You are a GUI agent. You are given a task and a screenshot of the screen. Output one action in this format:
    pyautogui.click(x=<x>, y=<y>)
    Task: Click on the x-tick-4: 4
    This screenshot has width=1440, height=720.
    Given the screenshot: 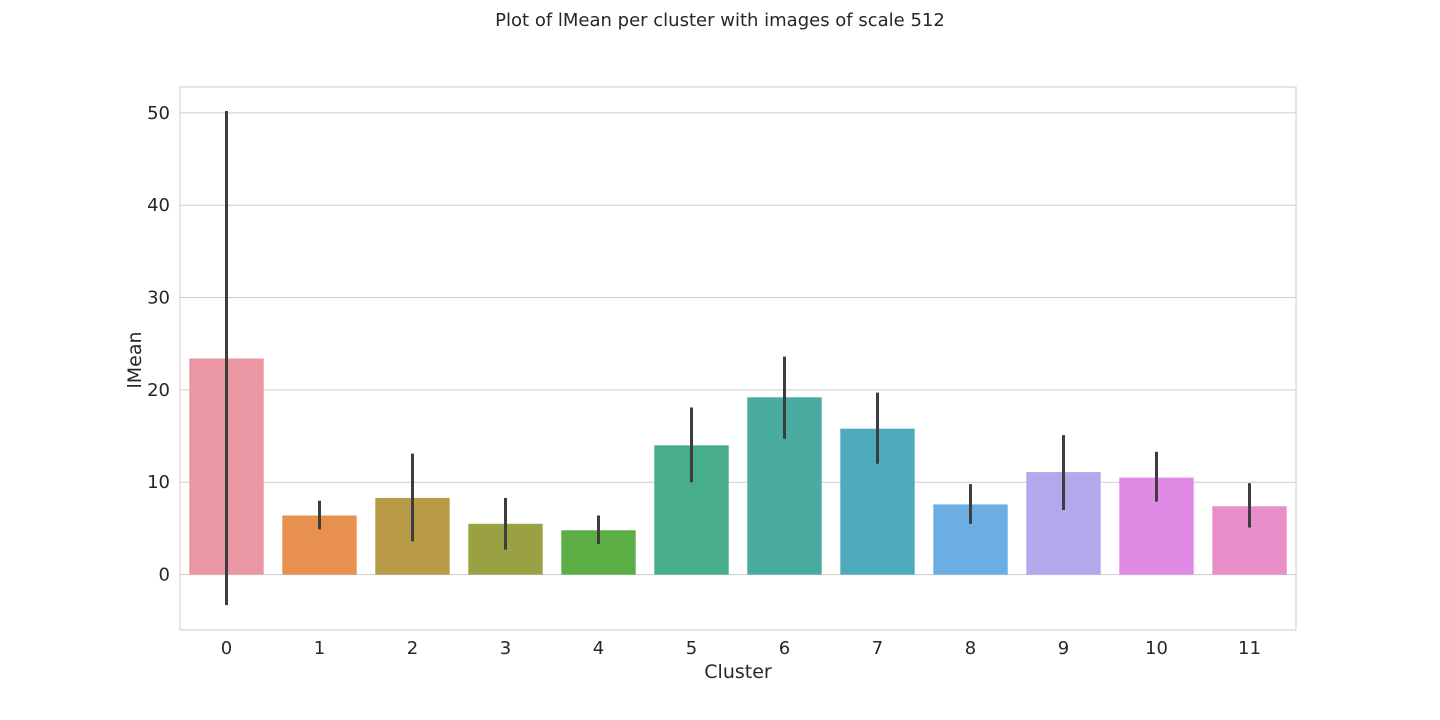 What is the action you would take?
    pyautogui.click(x=598, y=648)
    